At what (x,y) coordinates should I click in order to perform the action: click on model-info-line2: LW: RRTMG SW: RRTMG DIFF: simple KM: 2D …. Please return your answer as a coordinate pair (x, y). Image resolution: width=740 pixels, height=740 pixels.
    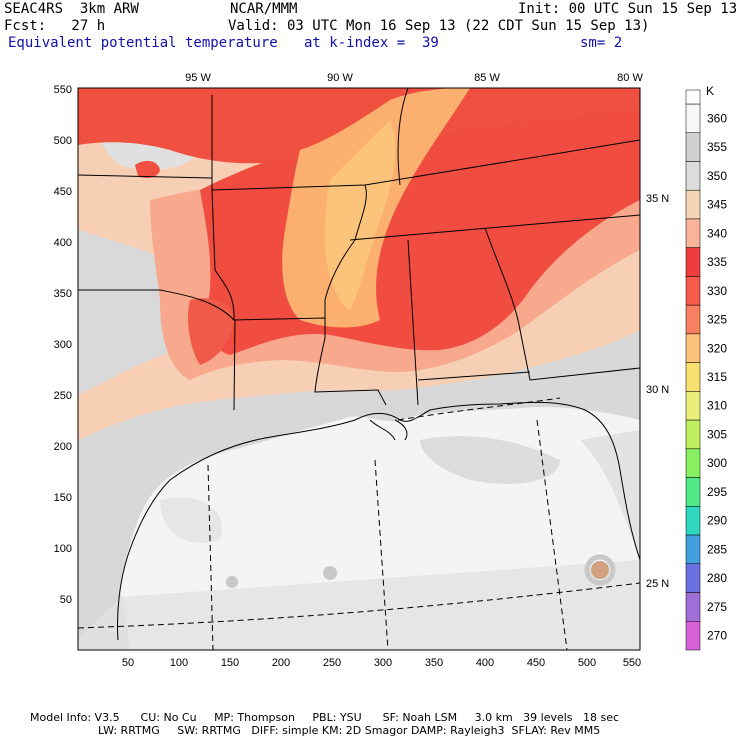
    Looking at the image, I should click on (349, 730).